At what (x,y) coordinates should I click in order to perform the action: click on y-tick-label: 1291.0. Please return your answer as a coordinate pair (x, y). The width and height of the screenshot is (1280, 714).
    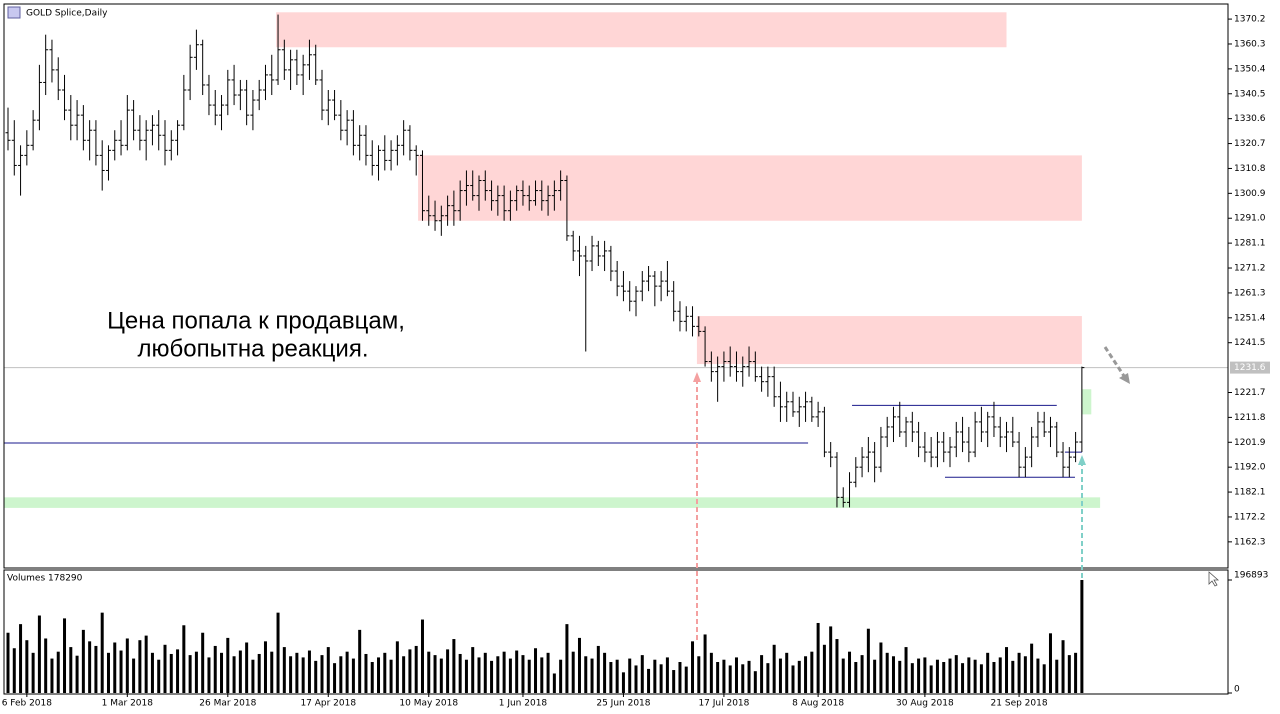
    Looking at the image, I should click on (1250, 219).